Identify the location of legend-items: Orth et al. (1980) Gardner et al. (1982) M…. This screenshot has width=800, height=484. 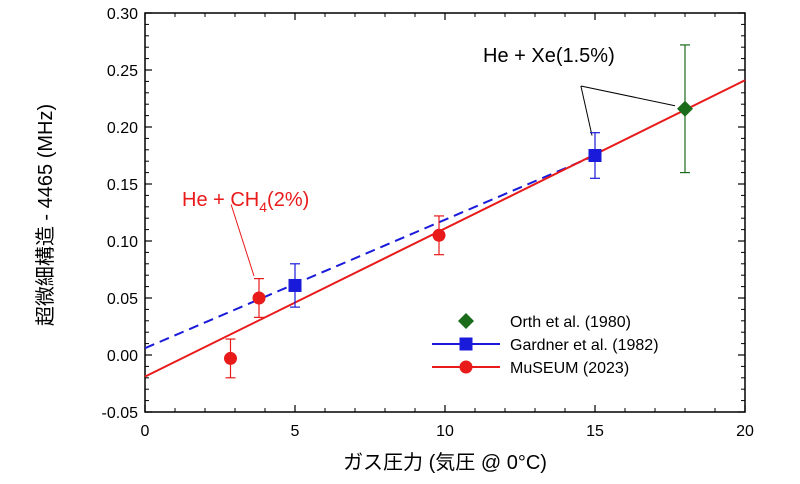
(545, 345).